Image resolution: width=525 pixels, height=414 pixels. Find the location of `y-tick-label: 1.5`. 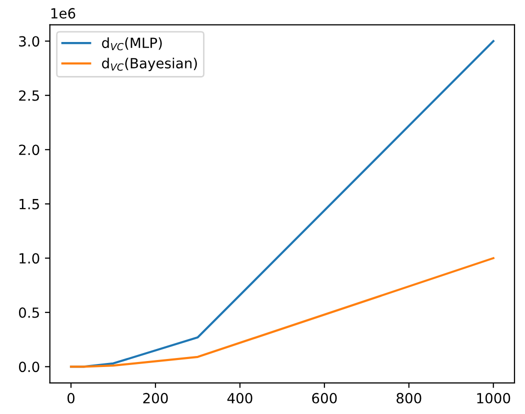

y-tick-label: 1.5 is located at coordinates (29, 204).